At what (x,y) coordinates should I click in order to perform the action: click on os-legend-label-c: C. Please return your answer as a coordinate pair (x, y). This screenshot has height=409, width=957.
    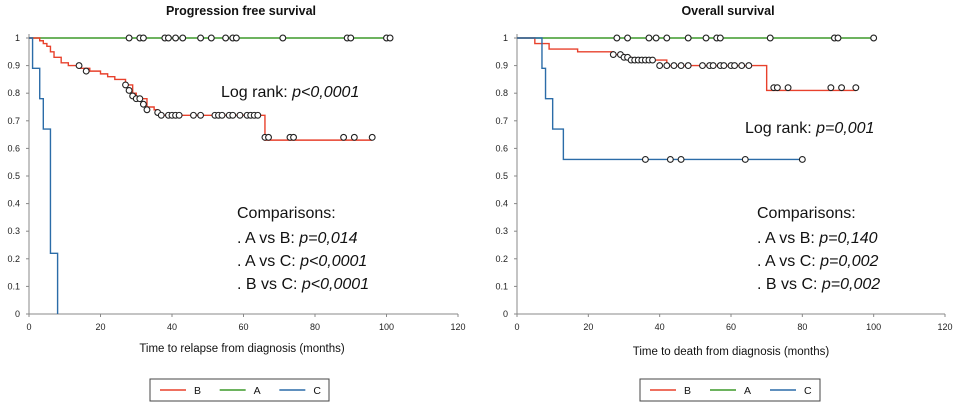
    Looking at the image, I should click on (808, 391).